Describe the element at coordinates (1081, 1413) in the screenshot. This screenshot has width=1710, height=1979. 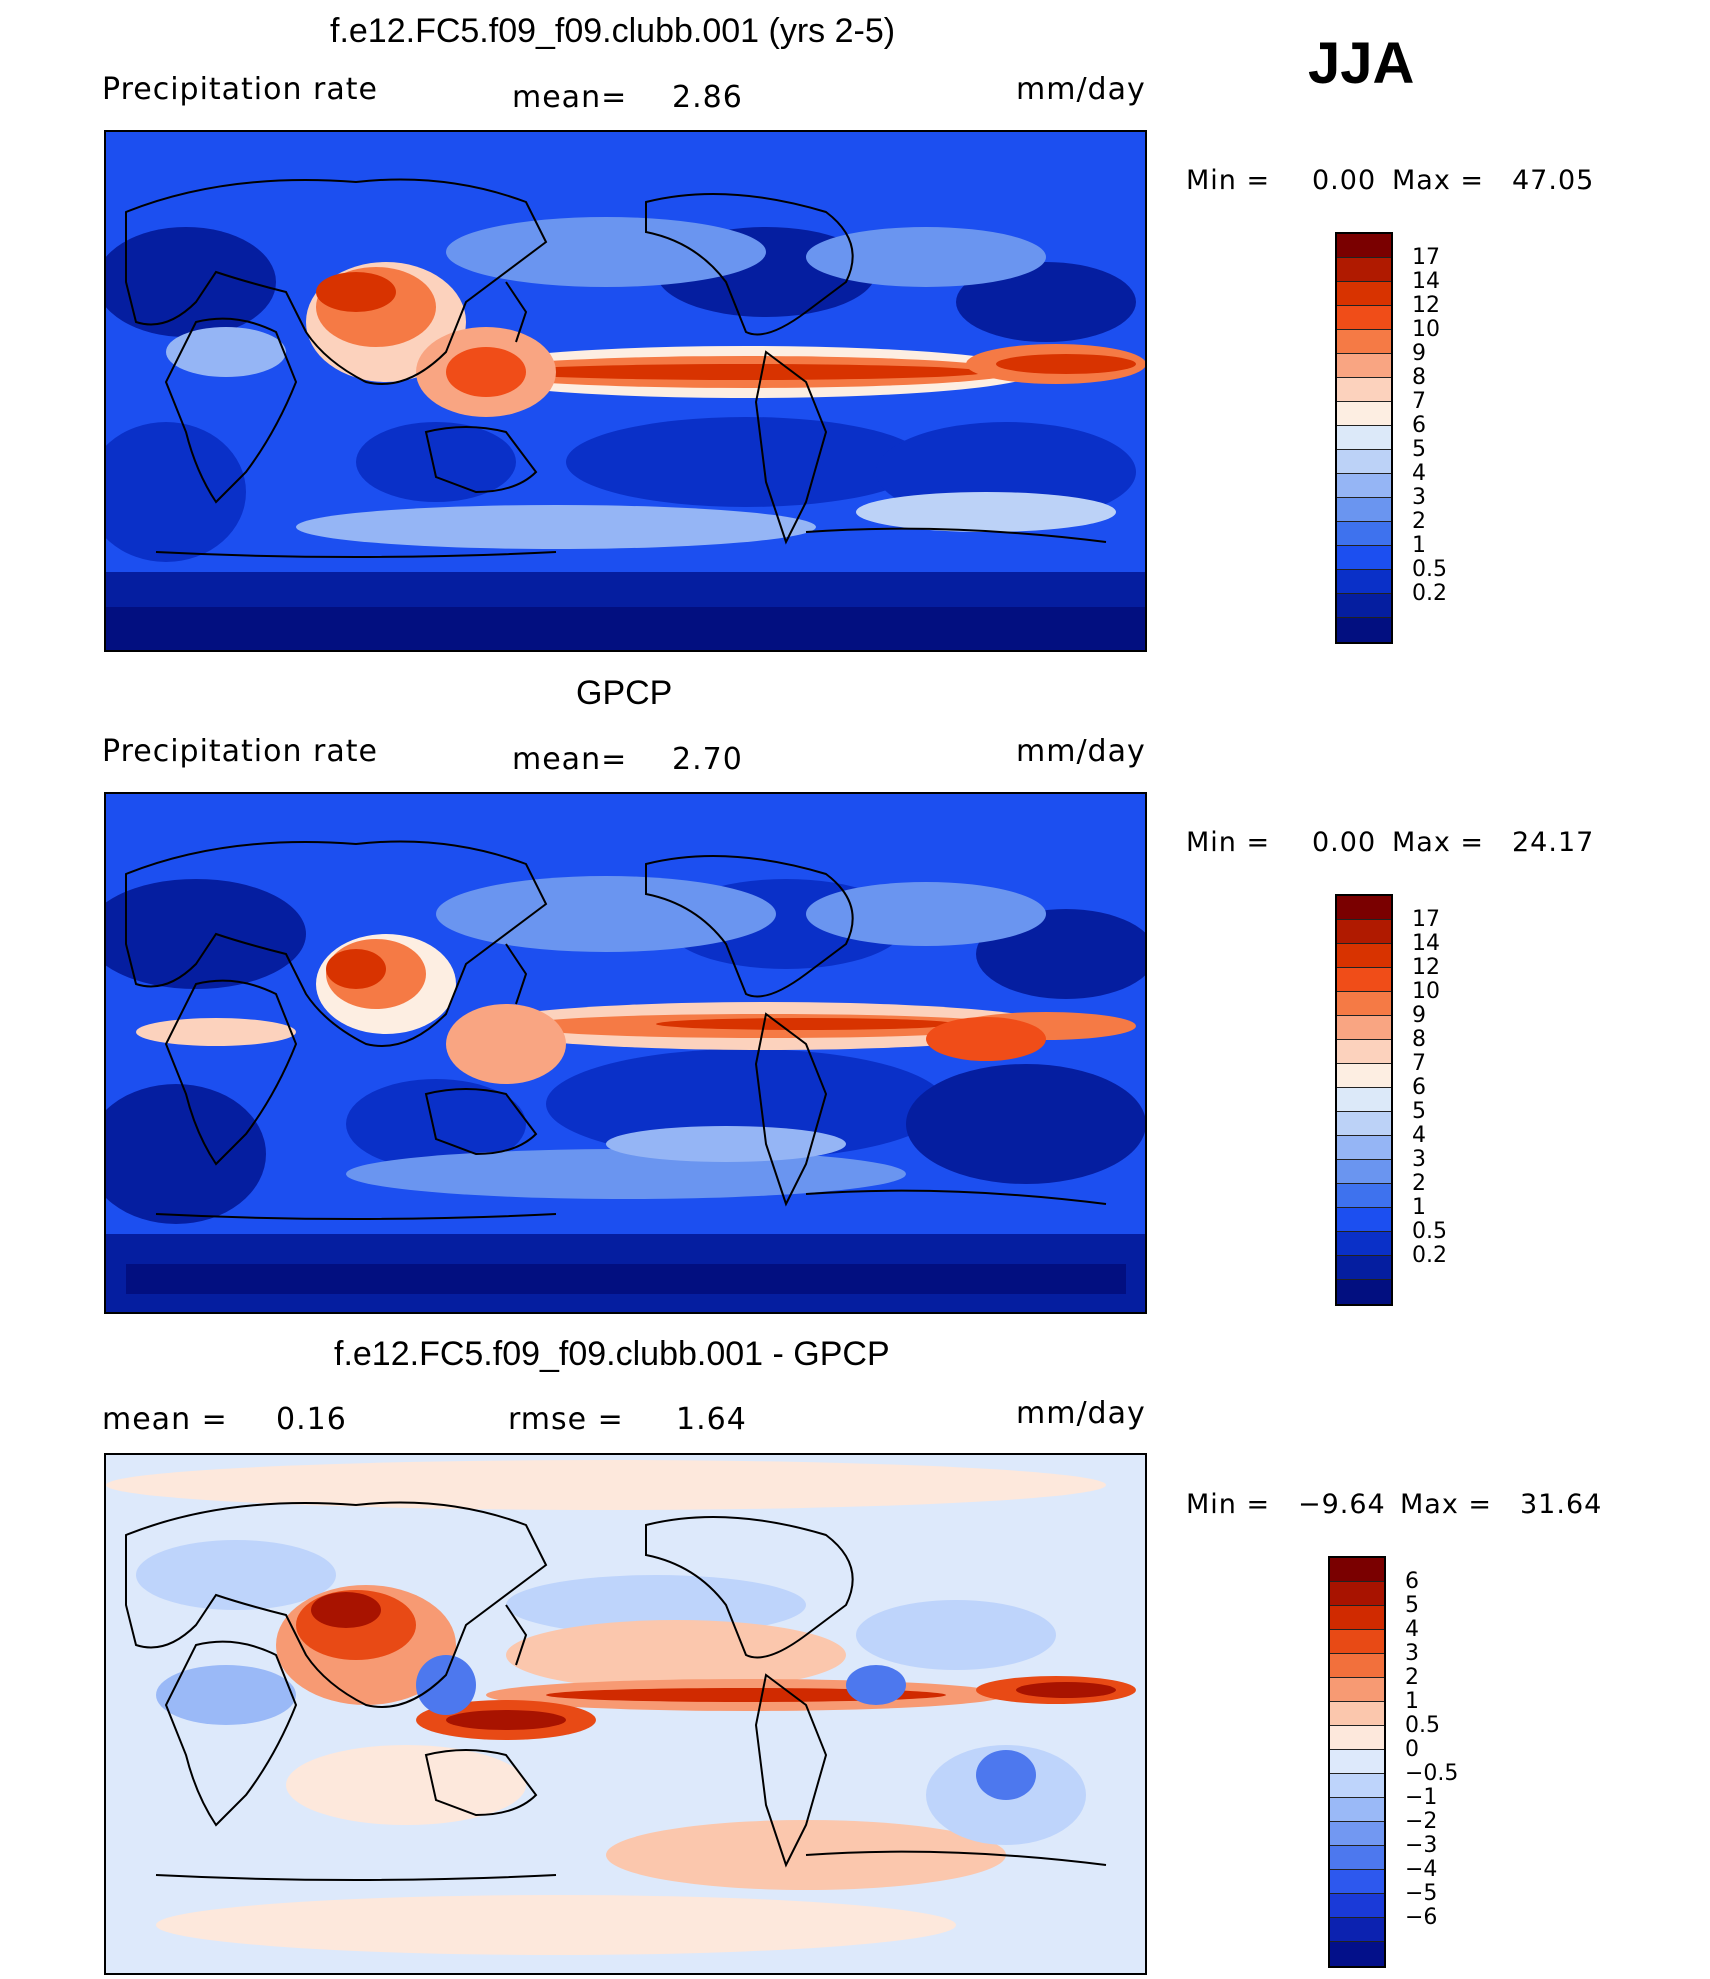
I see `panel-3-units: mm/day` at that location.